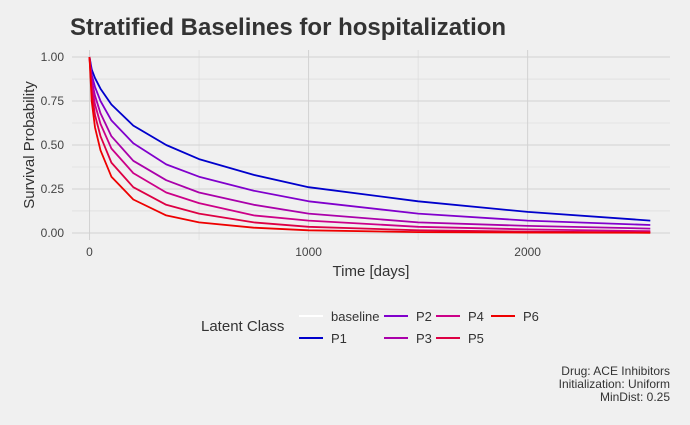  What do you see at coordinates (476, 338) in the screenshot?
I see `legend-label: P5` at bounding box center [476, 338].